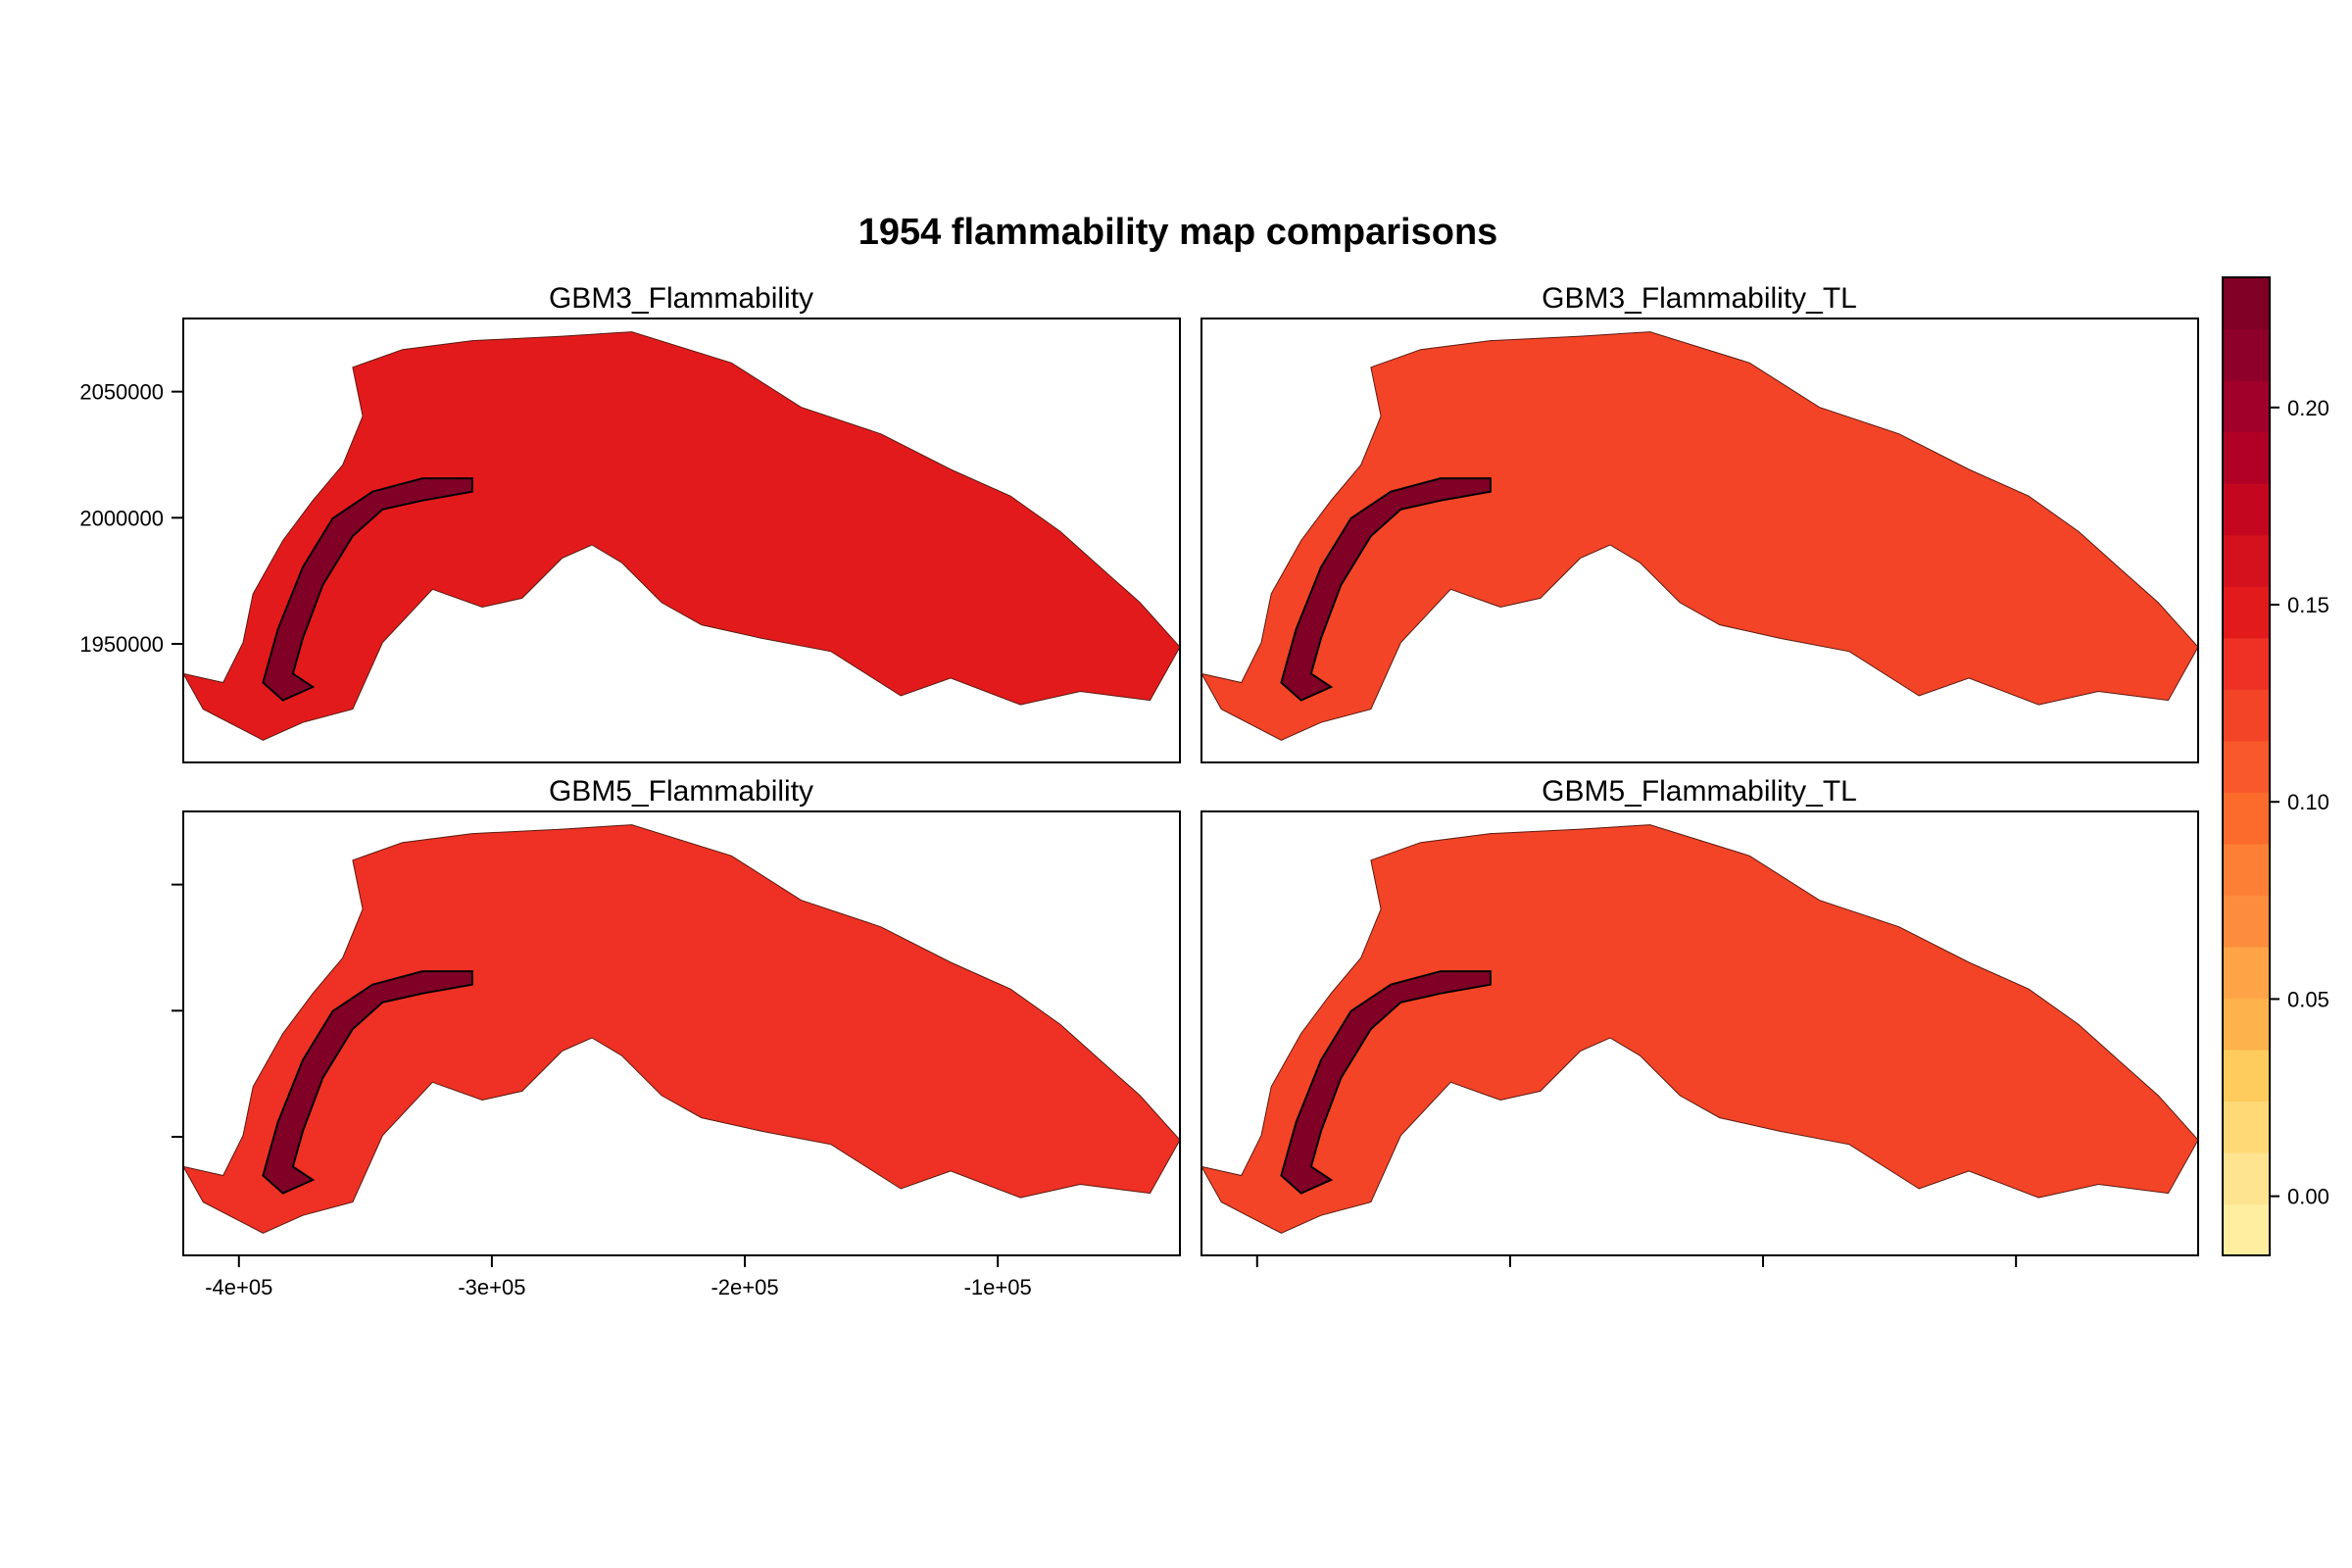 The width and height of the screenshot is (2352, 1568). I want to click on map-panel: GBM5_Flammability, so click(681, 1015).